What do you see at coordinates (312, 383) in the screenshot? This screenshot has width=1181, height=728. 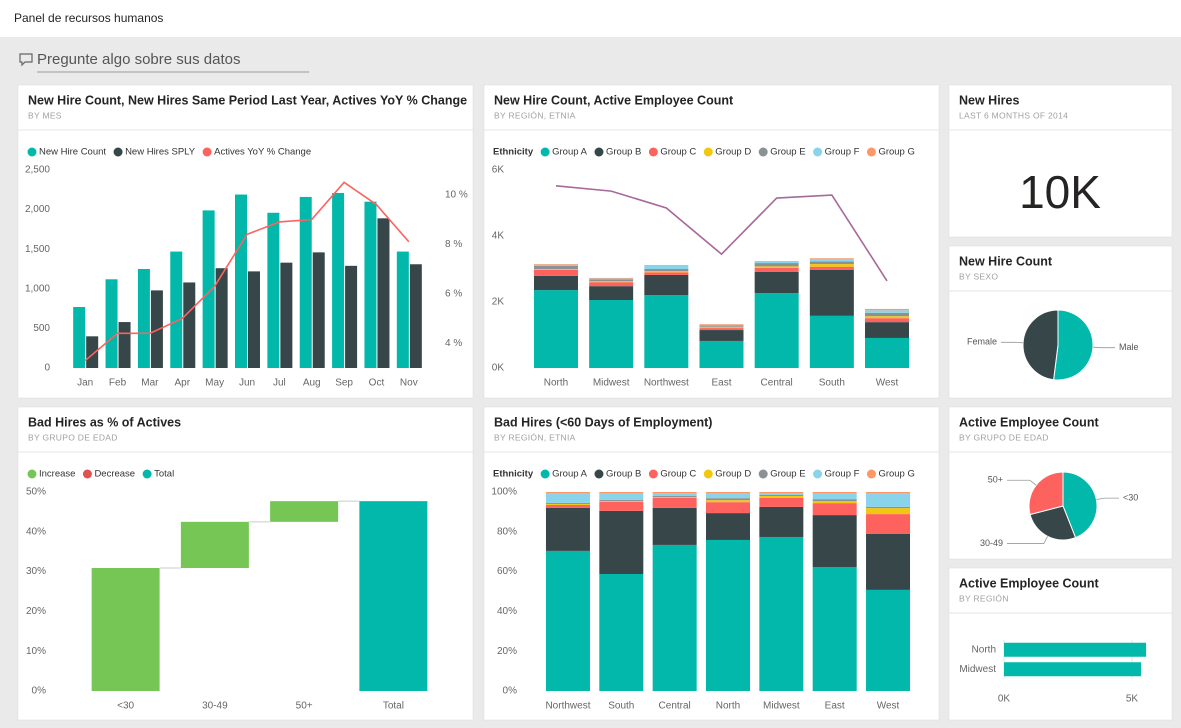 I see `x-tick-label: Aug` at bounding box center [312, 383].